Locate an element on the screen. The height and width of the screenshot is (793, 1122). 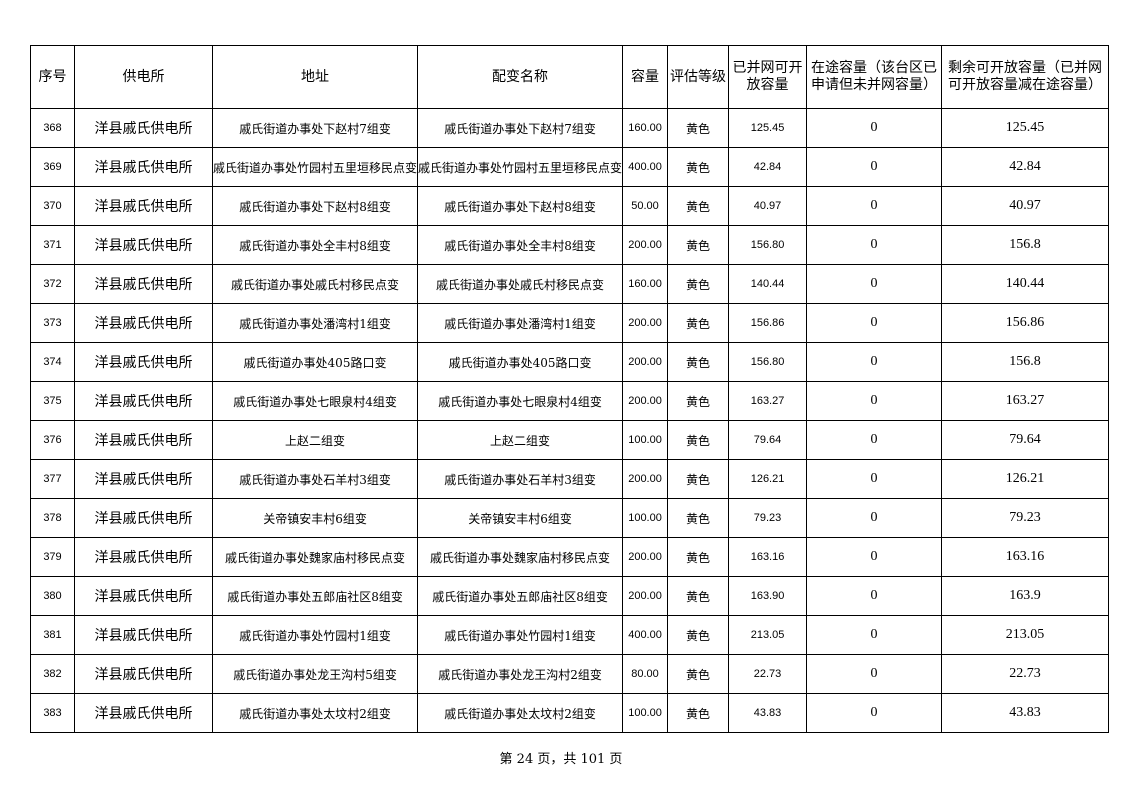
cell-grid-open-capacity: 156.80 is located at coordinates (768, 362).